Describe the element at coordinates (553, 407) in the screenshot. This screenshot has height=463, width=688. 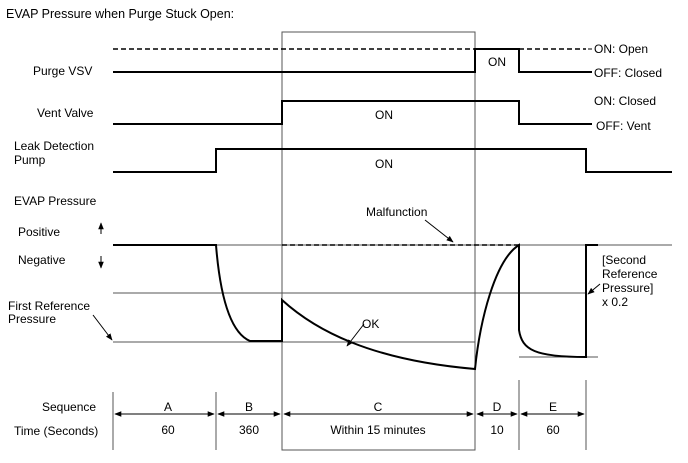
I see `sequence-step-e: E` at that location.